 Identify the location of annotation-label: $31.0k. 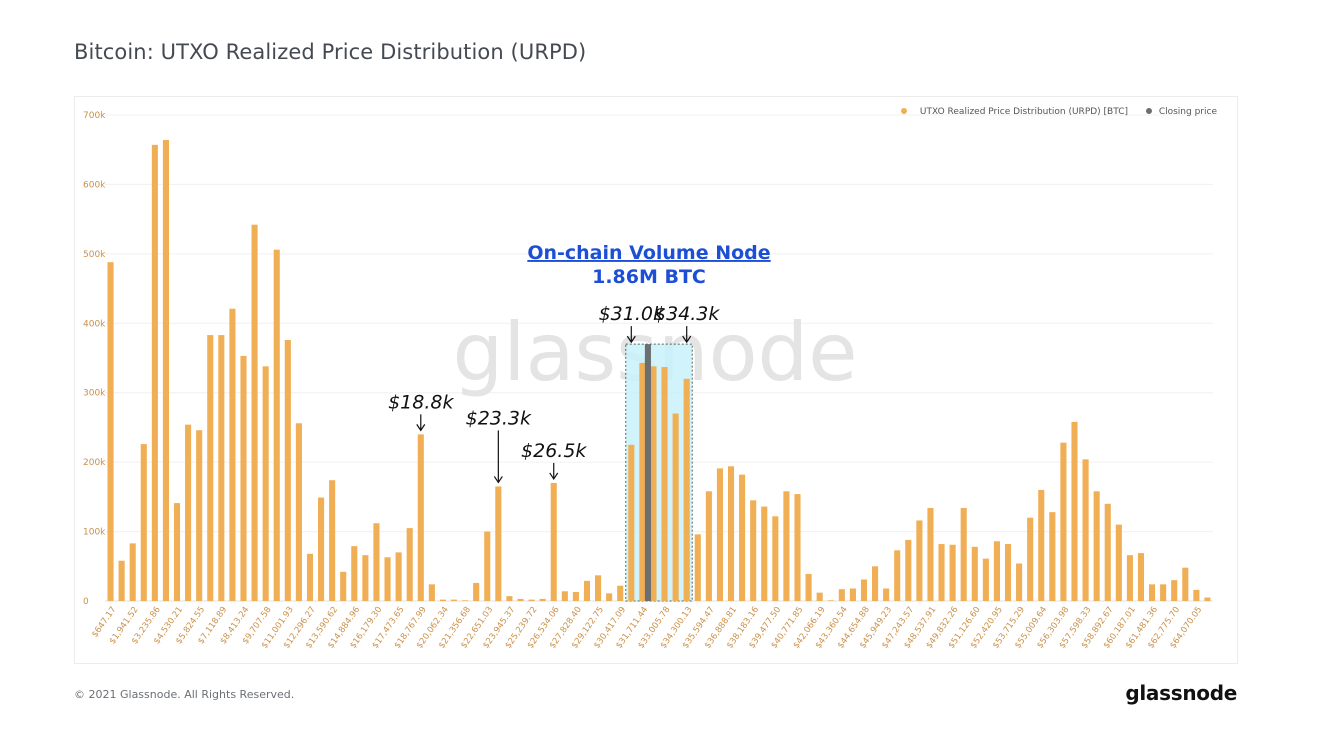
(632, 314).